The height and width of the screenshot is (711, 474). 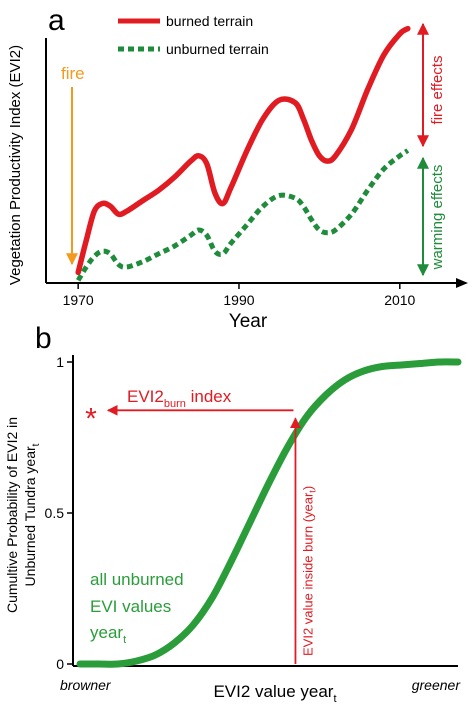 I want to click on evi2-value-inside-burn-label: EVI2 value inside burn (yeart), so click(x=308, y=571).